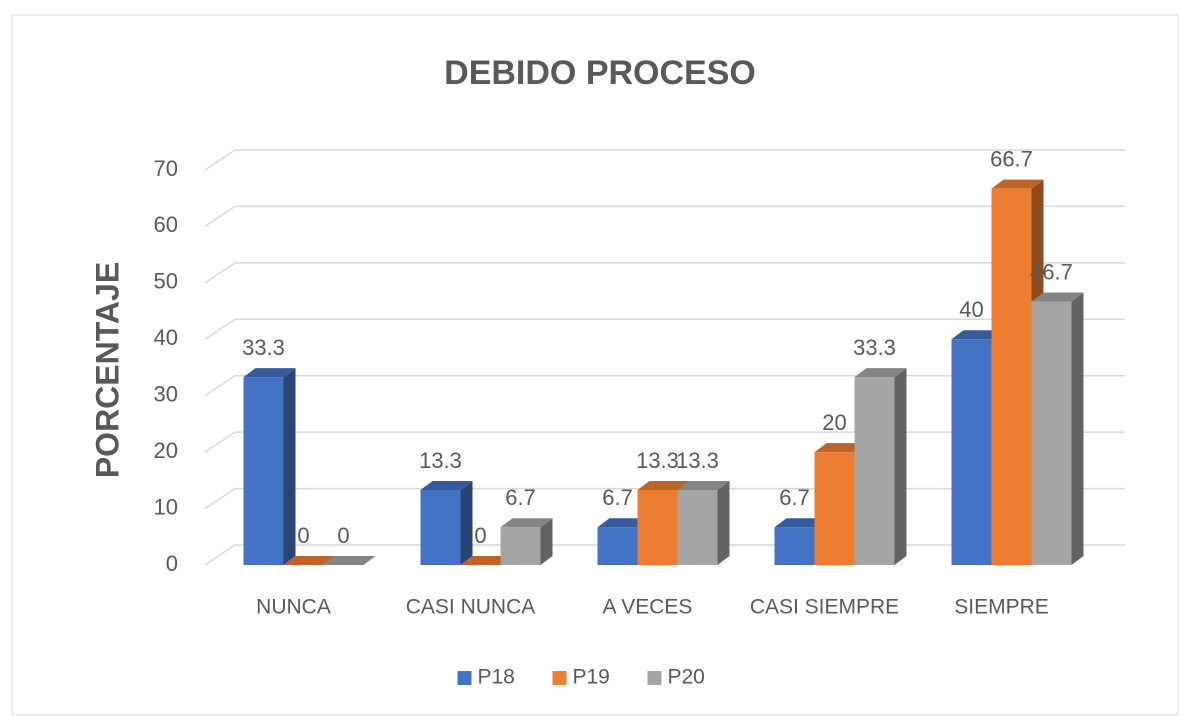  What do you see at coordinates (166, 224) in the screenshot?
I see `y-tick-label: 60` at bounding box center [166, 224].